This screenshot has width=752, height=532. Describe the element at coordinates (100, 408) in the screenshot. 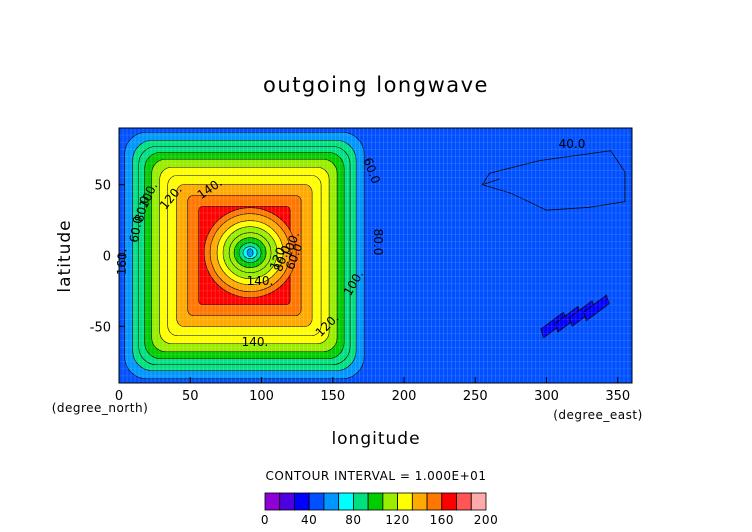

I see `y-unit-label: (degree_north)` at that location.